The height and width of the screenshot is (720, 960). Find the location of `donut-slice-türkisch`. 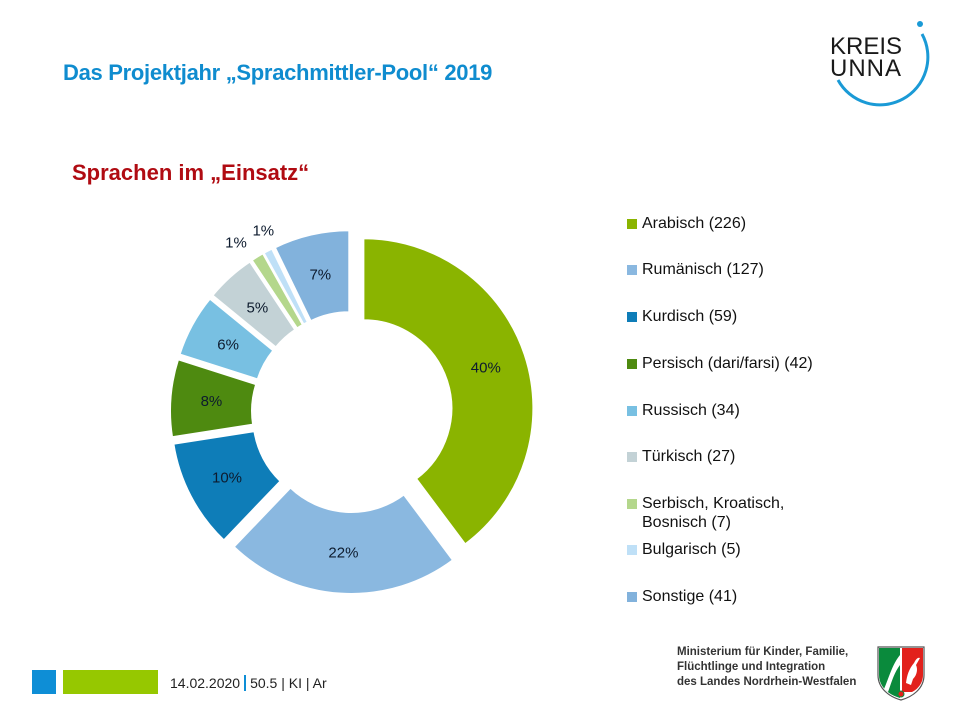

donut-slice-türkisch is located at coordinates (253, 304).